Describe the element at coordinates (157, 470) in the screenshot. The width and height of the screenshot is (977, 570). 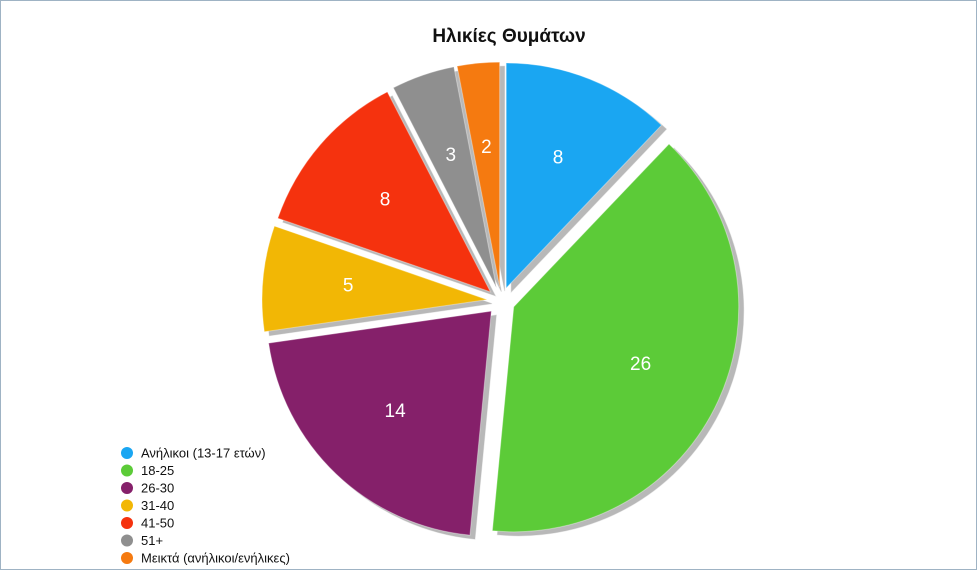
I see `legend-label: 18-25` at that location.